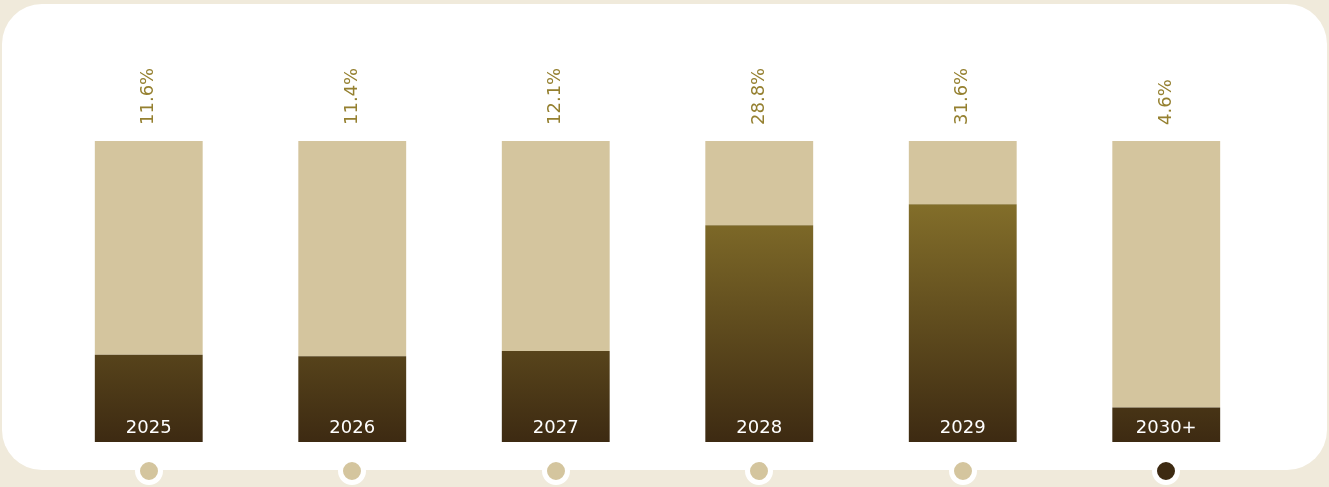 The image size is (1329, 487). Describe the element at coordinates (352, 426) in the screenshot. I see `x-tick-label: 2026` at that location.